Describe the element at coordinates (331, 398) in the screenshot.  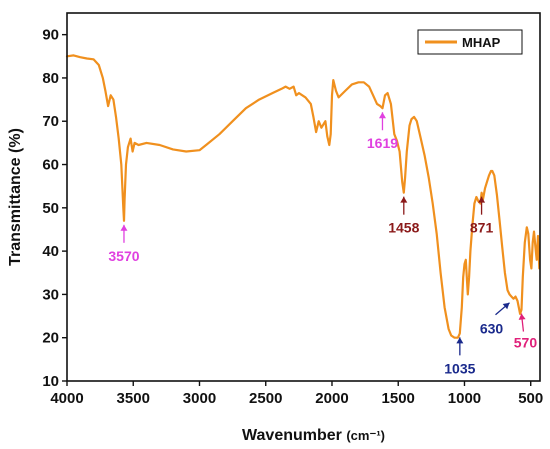
I see `x-tick-label: 2000` at that location.